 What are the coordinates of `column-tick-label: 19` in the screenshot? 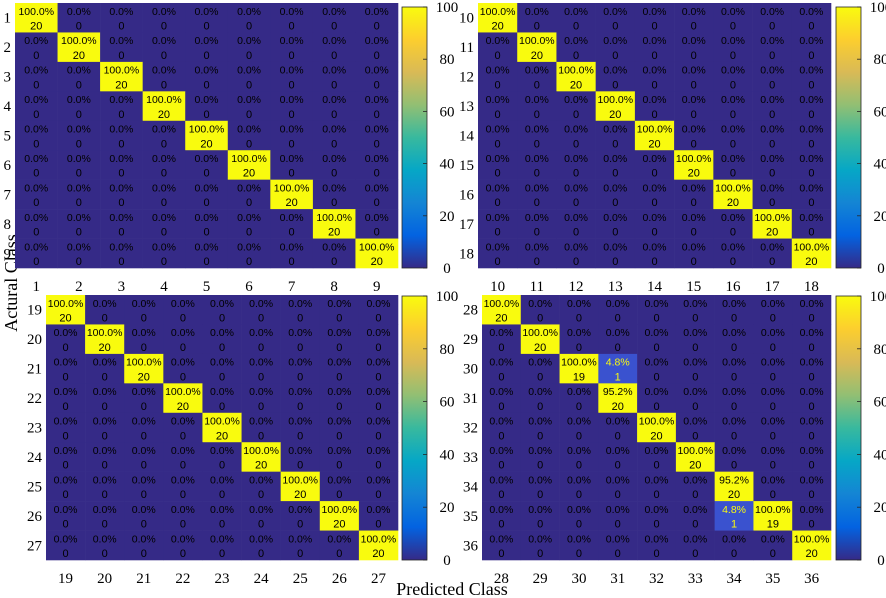 It's located at (65, 579).